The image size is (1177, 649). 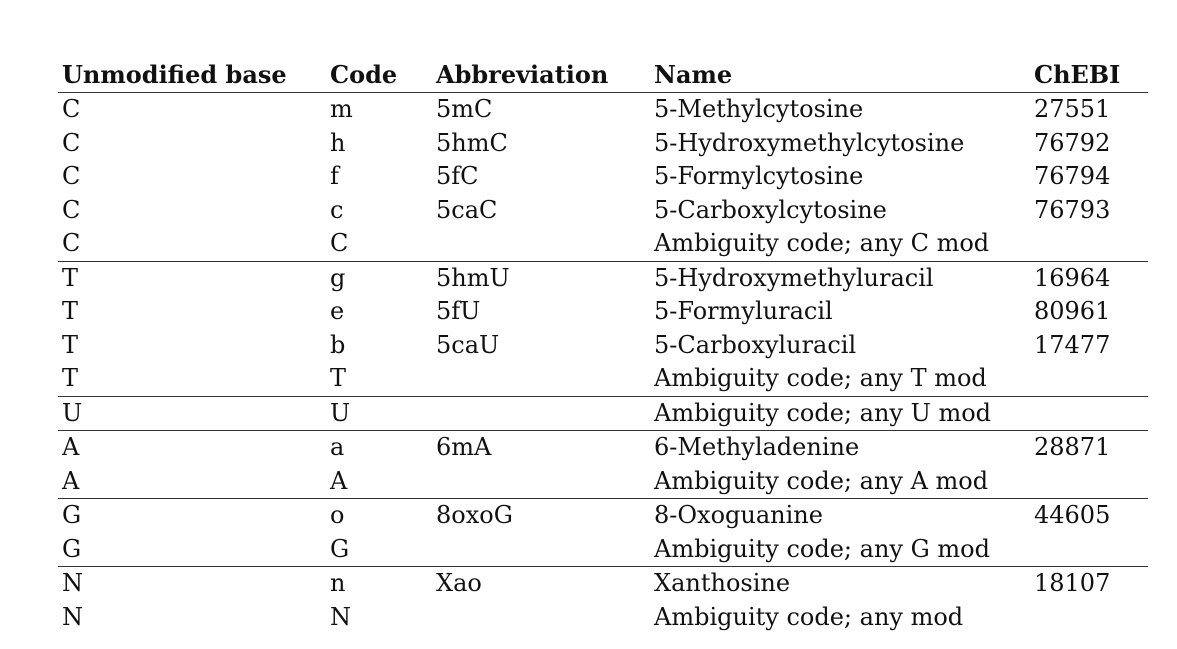 I want to click on cell-code: m, so click(x=341, y=109).